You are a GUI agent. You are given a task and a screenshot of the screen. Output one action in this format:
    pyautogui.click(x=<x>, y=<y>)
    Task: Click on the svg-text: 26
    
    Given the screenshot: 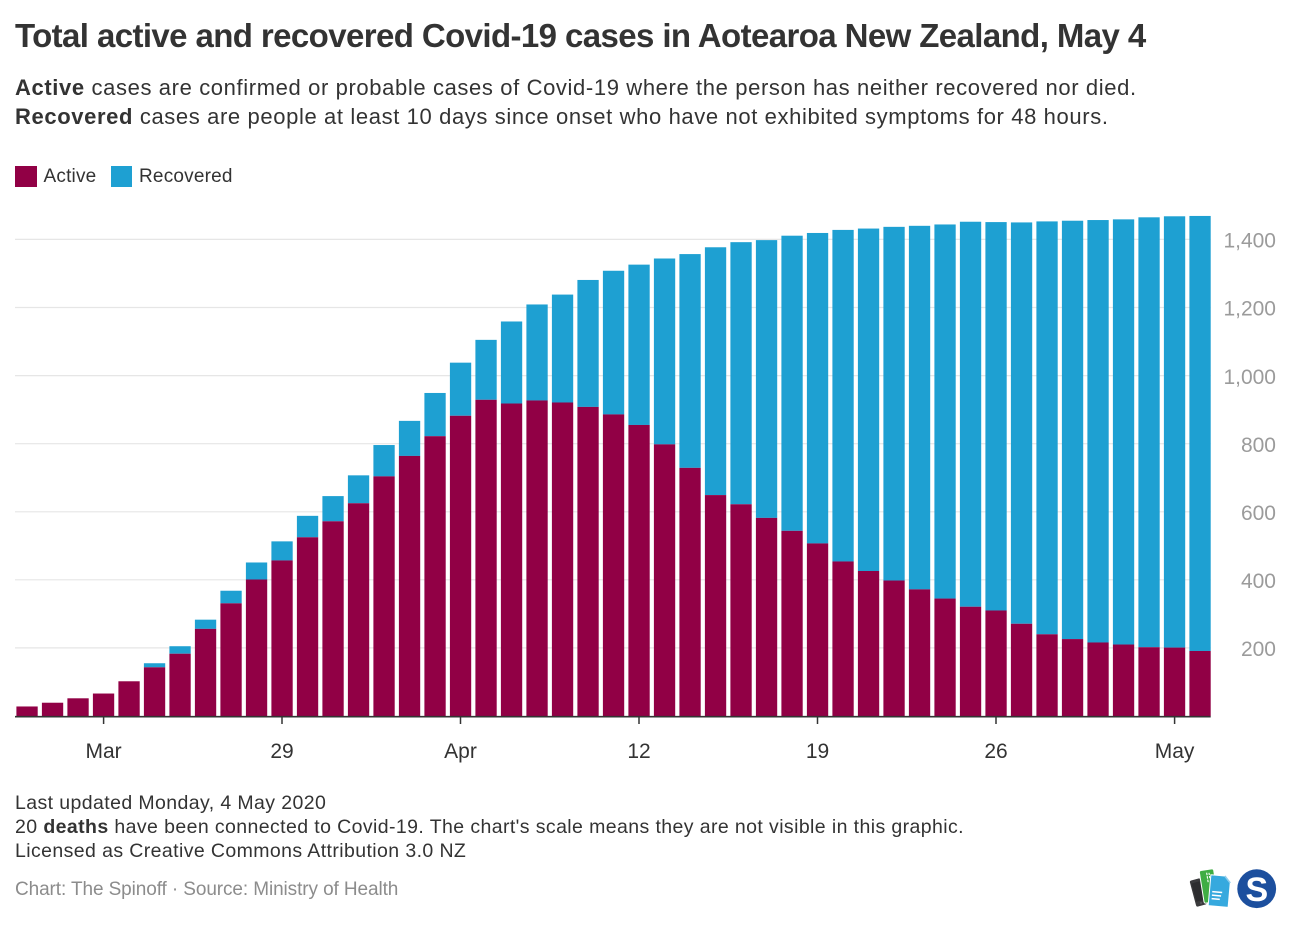 What is the action you would take?
    pyautogui.click(x=995, y=751)
    